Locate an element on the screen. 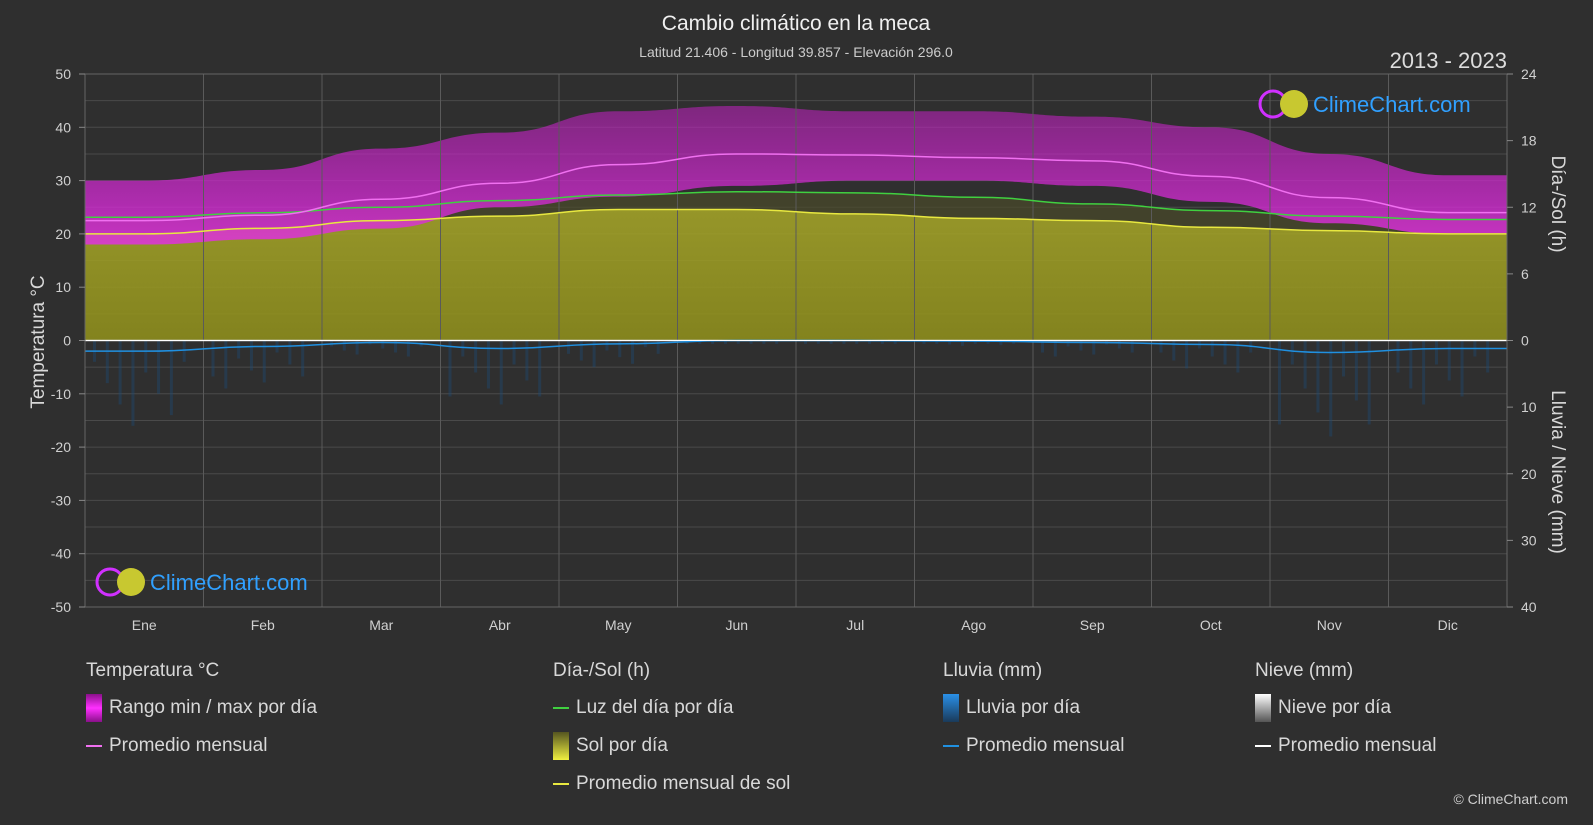 This screenshot has width=1593, height=825. yellow-line-swatch is located at coordinates (561, 784).